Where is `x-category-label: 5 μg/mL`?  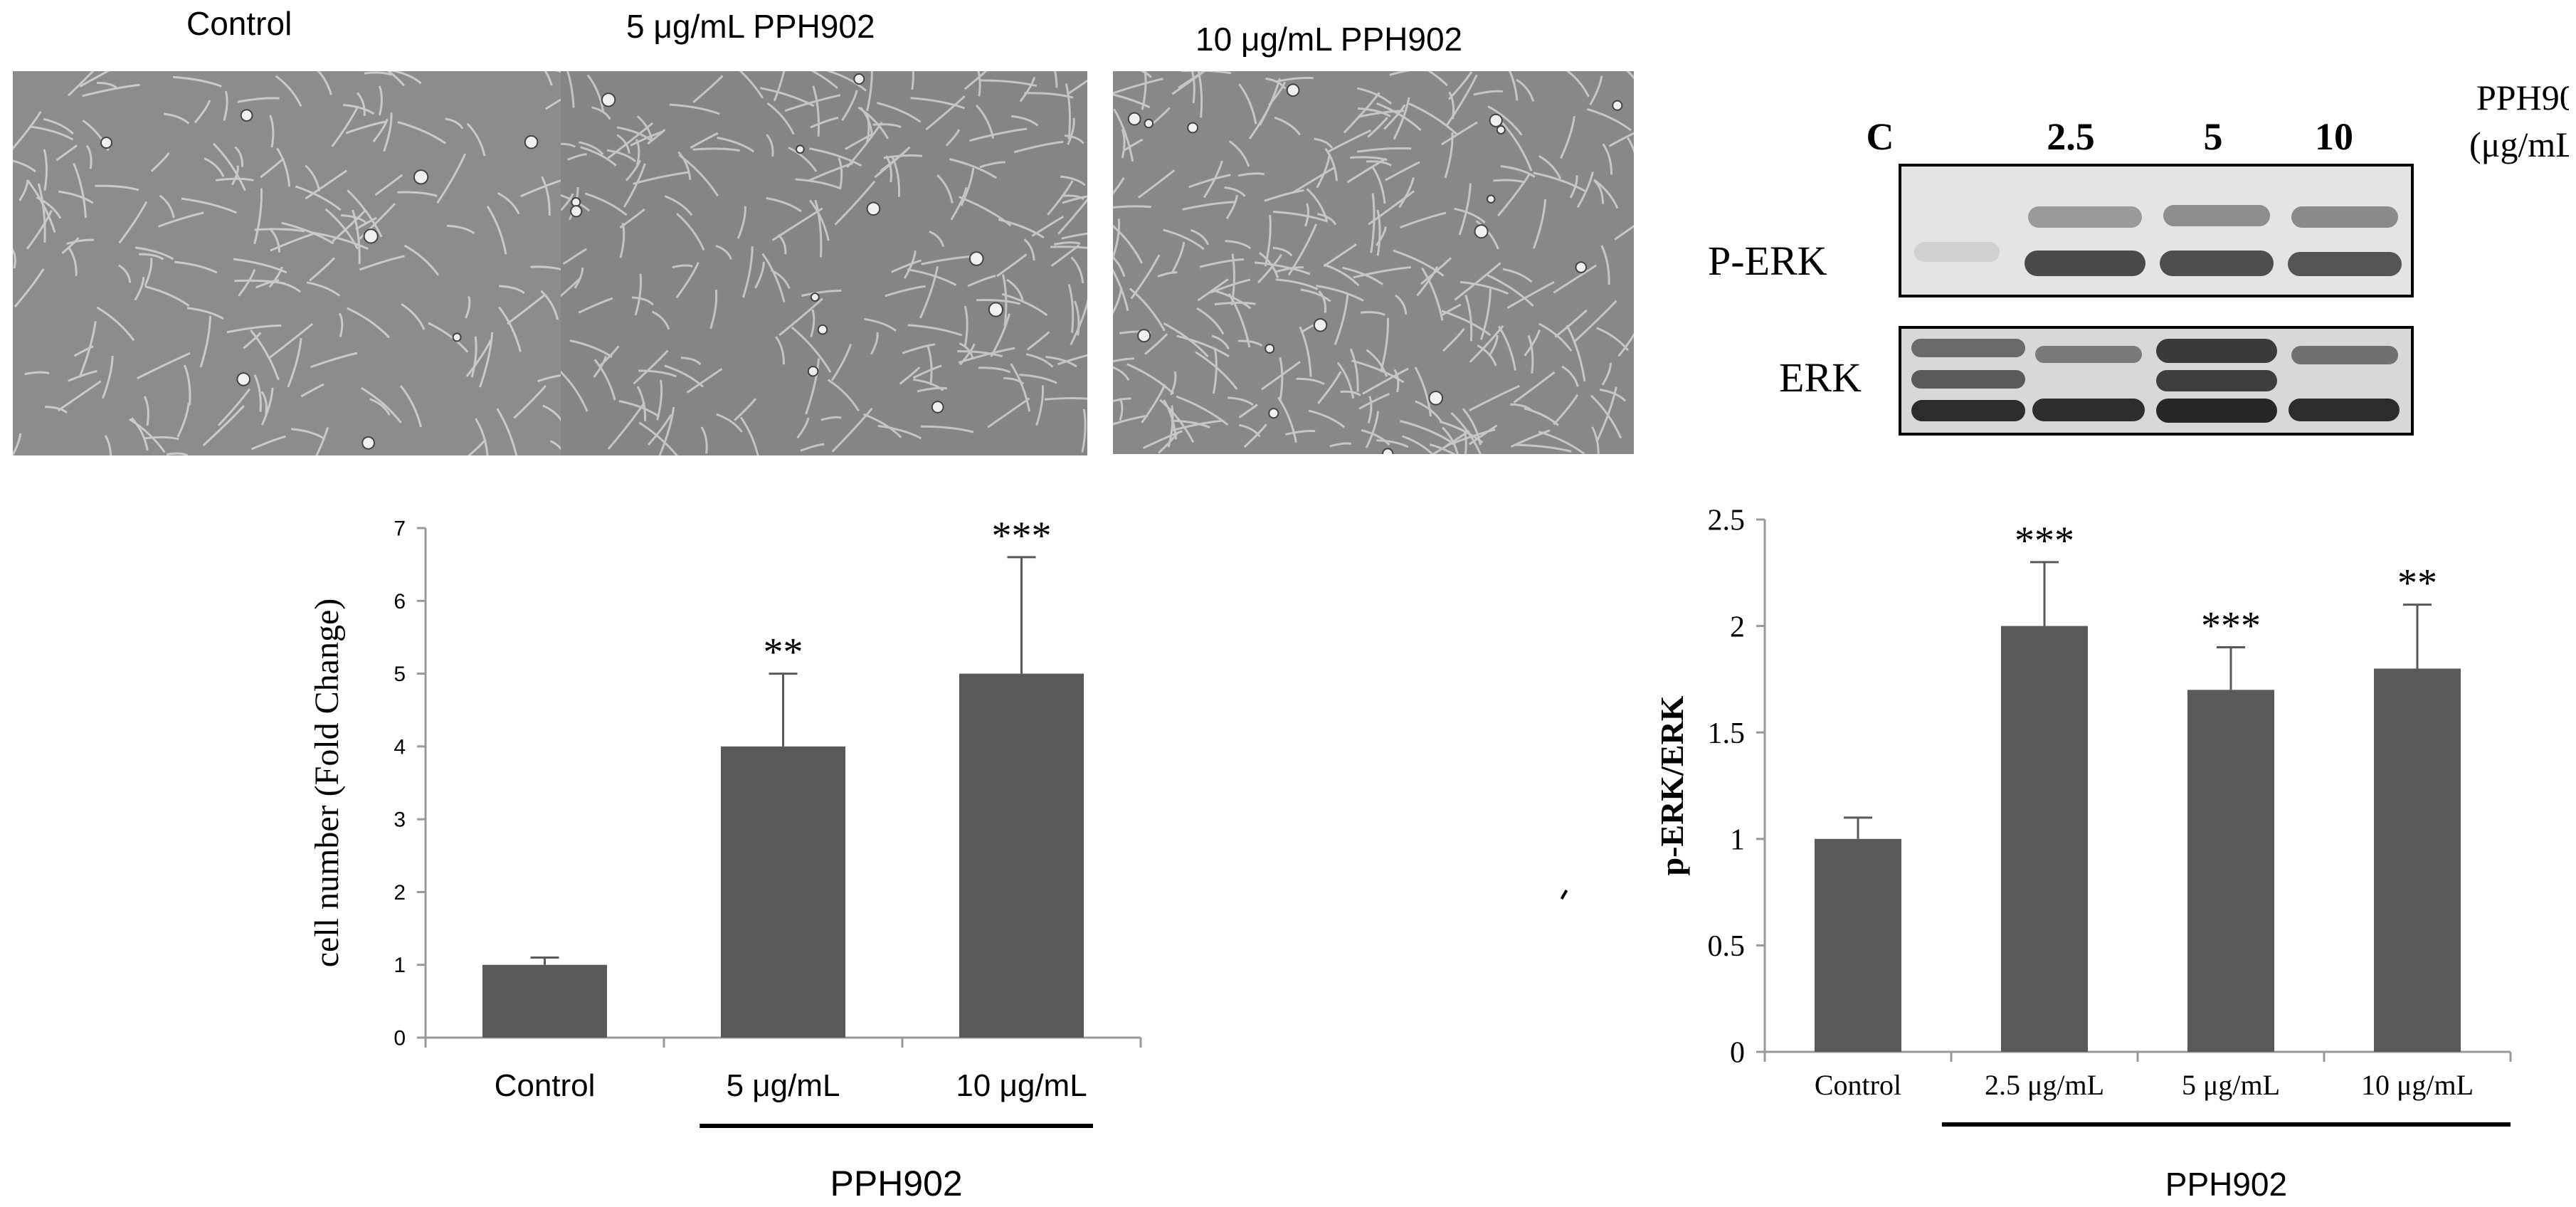 x-category-label: 5 μg/mL is located at coordinates (784, 1085).